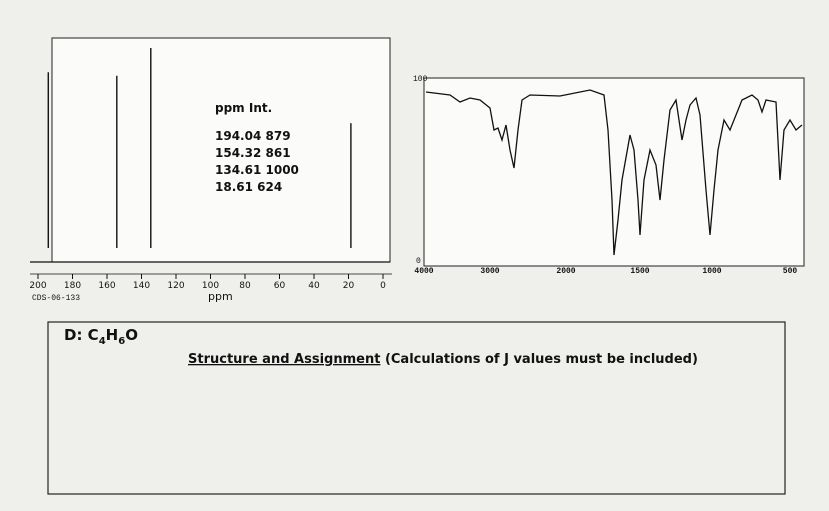  What do you see at coordinates (418, 261) in the screenshot?
I see `ir-bottom-label: 0` at bounding box center [418, 261].